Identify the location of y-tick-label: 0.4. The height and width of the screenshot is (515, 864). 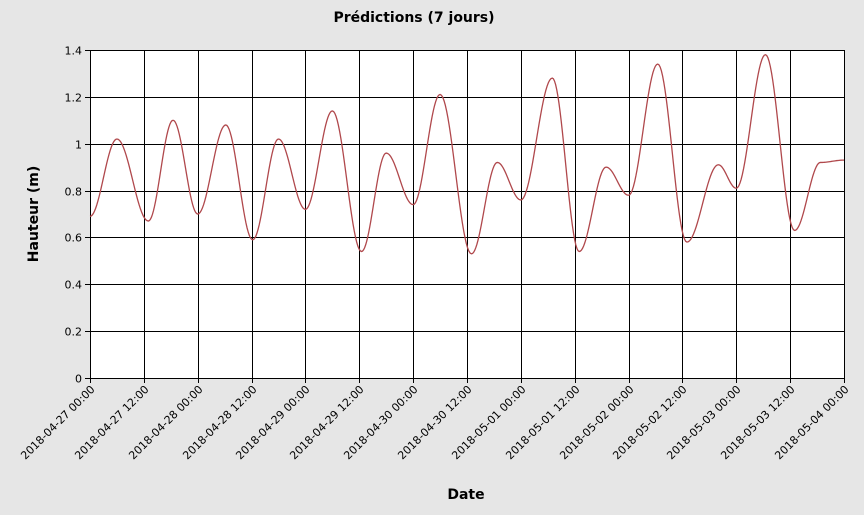
(74, 285).